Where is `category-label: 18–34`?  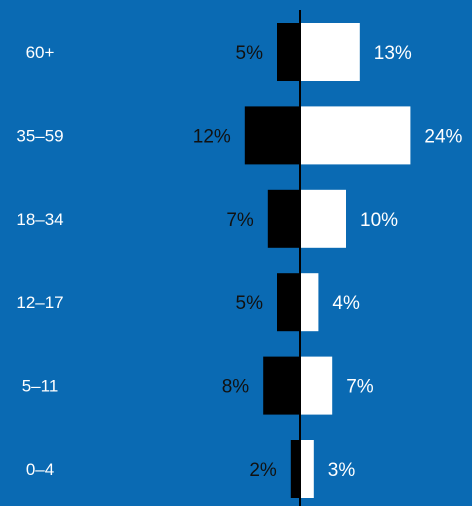
category-label: 18–34 is located at coordinates (39, 219).